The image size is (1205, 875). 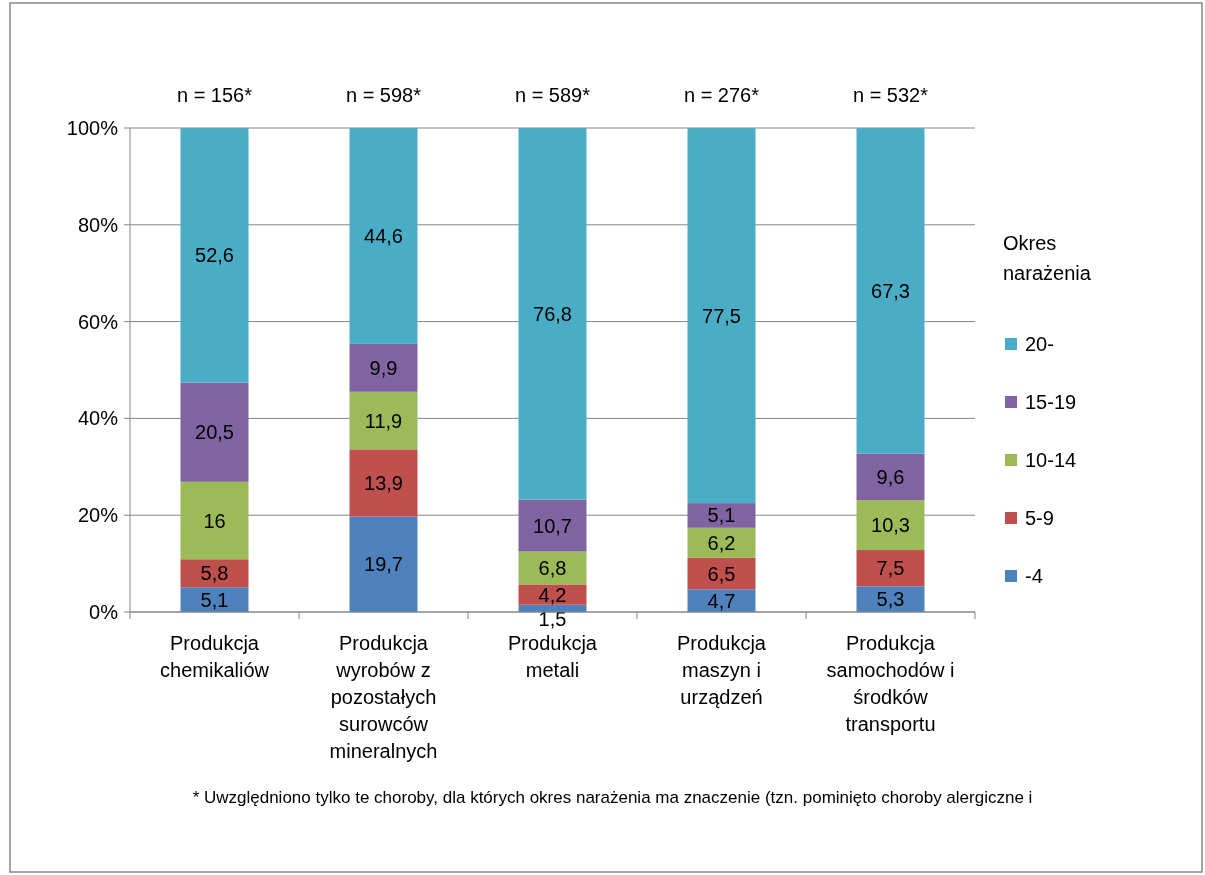 I want to click on annotation: n = 276*, so click(x=721, y=95).